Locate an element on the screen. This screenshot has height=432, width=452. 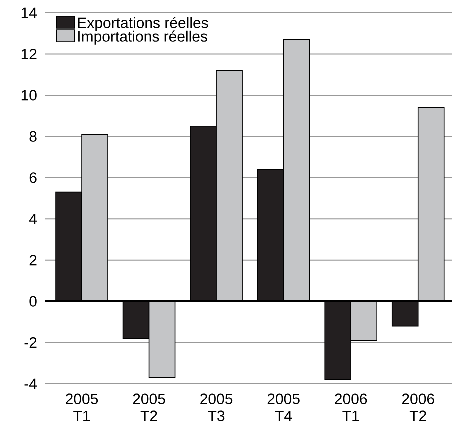
y-tick-label: 12 is located at coordinates (29, 54).